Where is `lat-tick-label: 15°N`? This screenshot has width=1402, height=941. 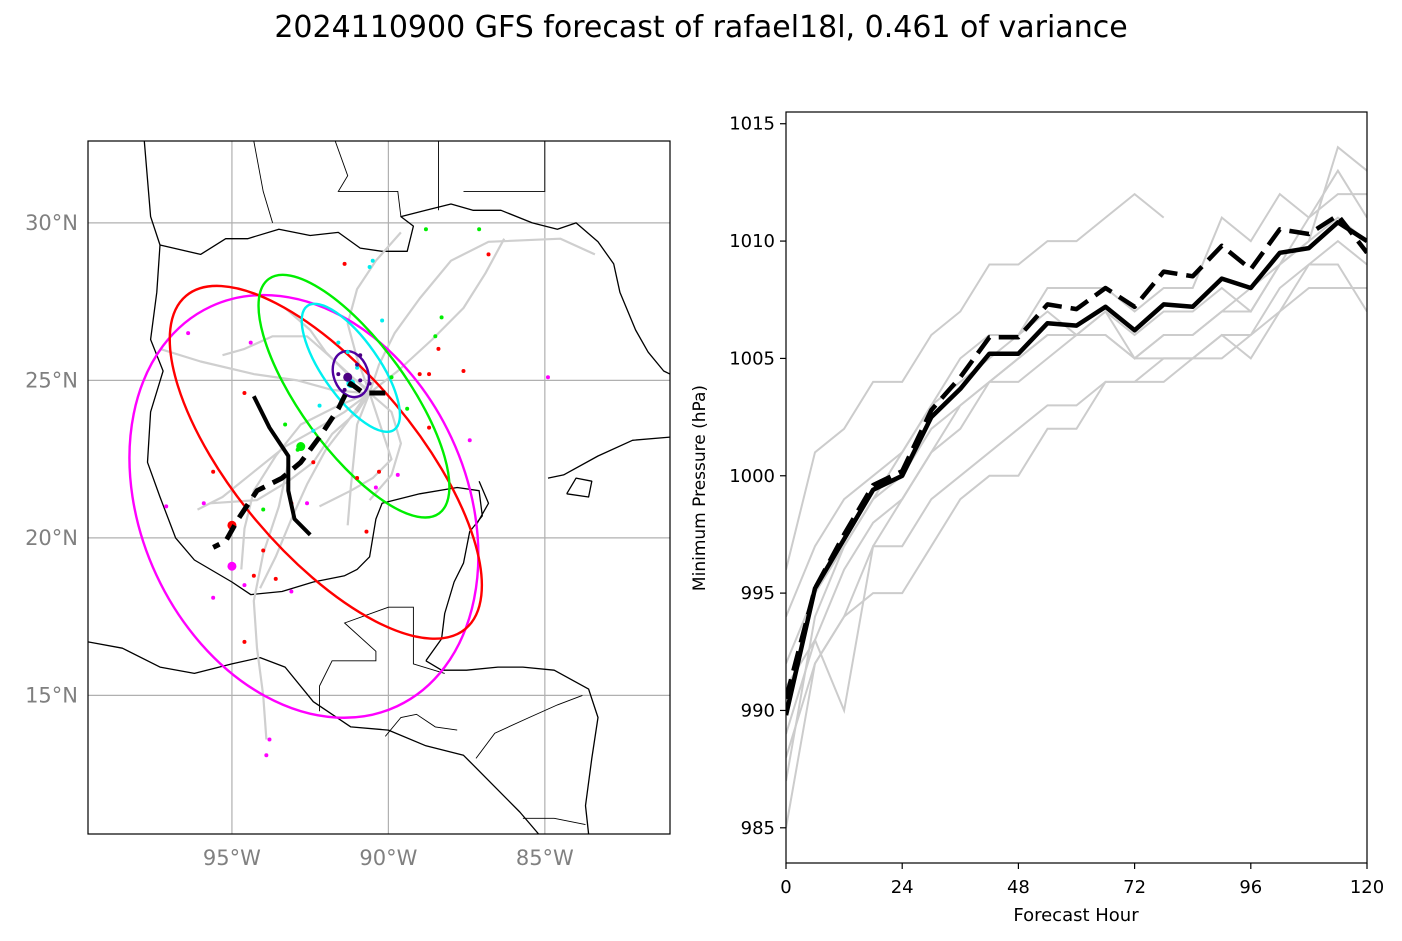 lat-tick-label: 15°N is located at coordinates (51, 695).